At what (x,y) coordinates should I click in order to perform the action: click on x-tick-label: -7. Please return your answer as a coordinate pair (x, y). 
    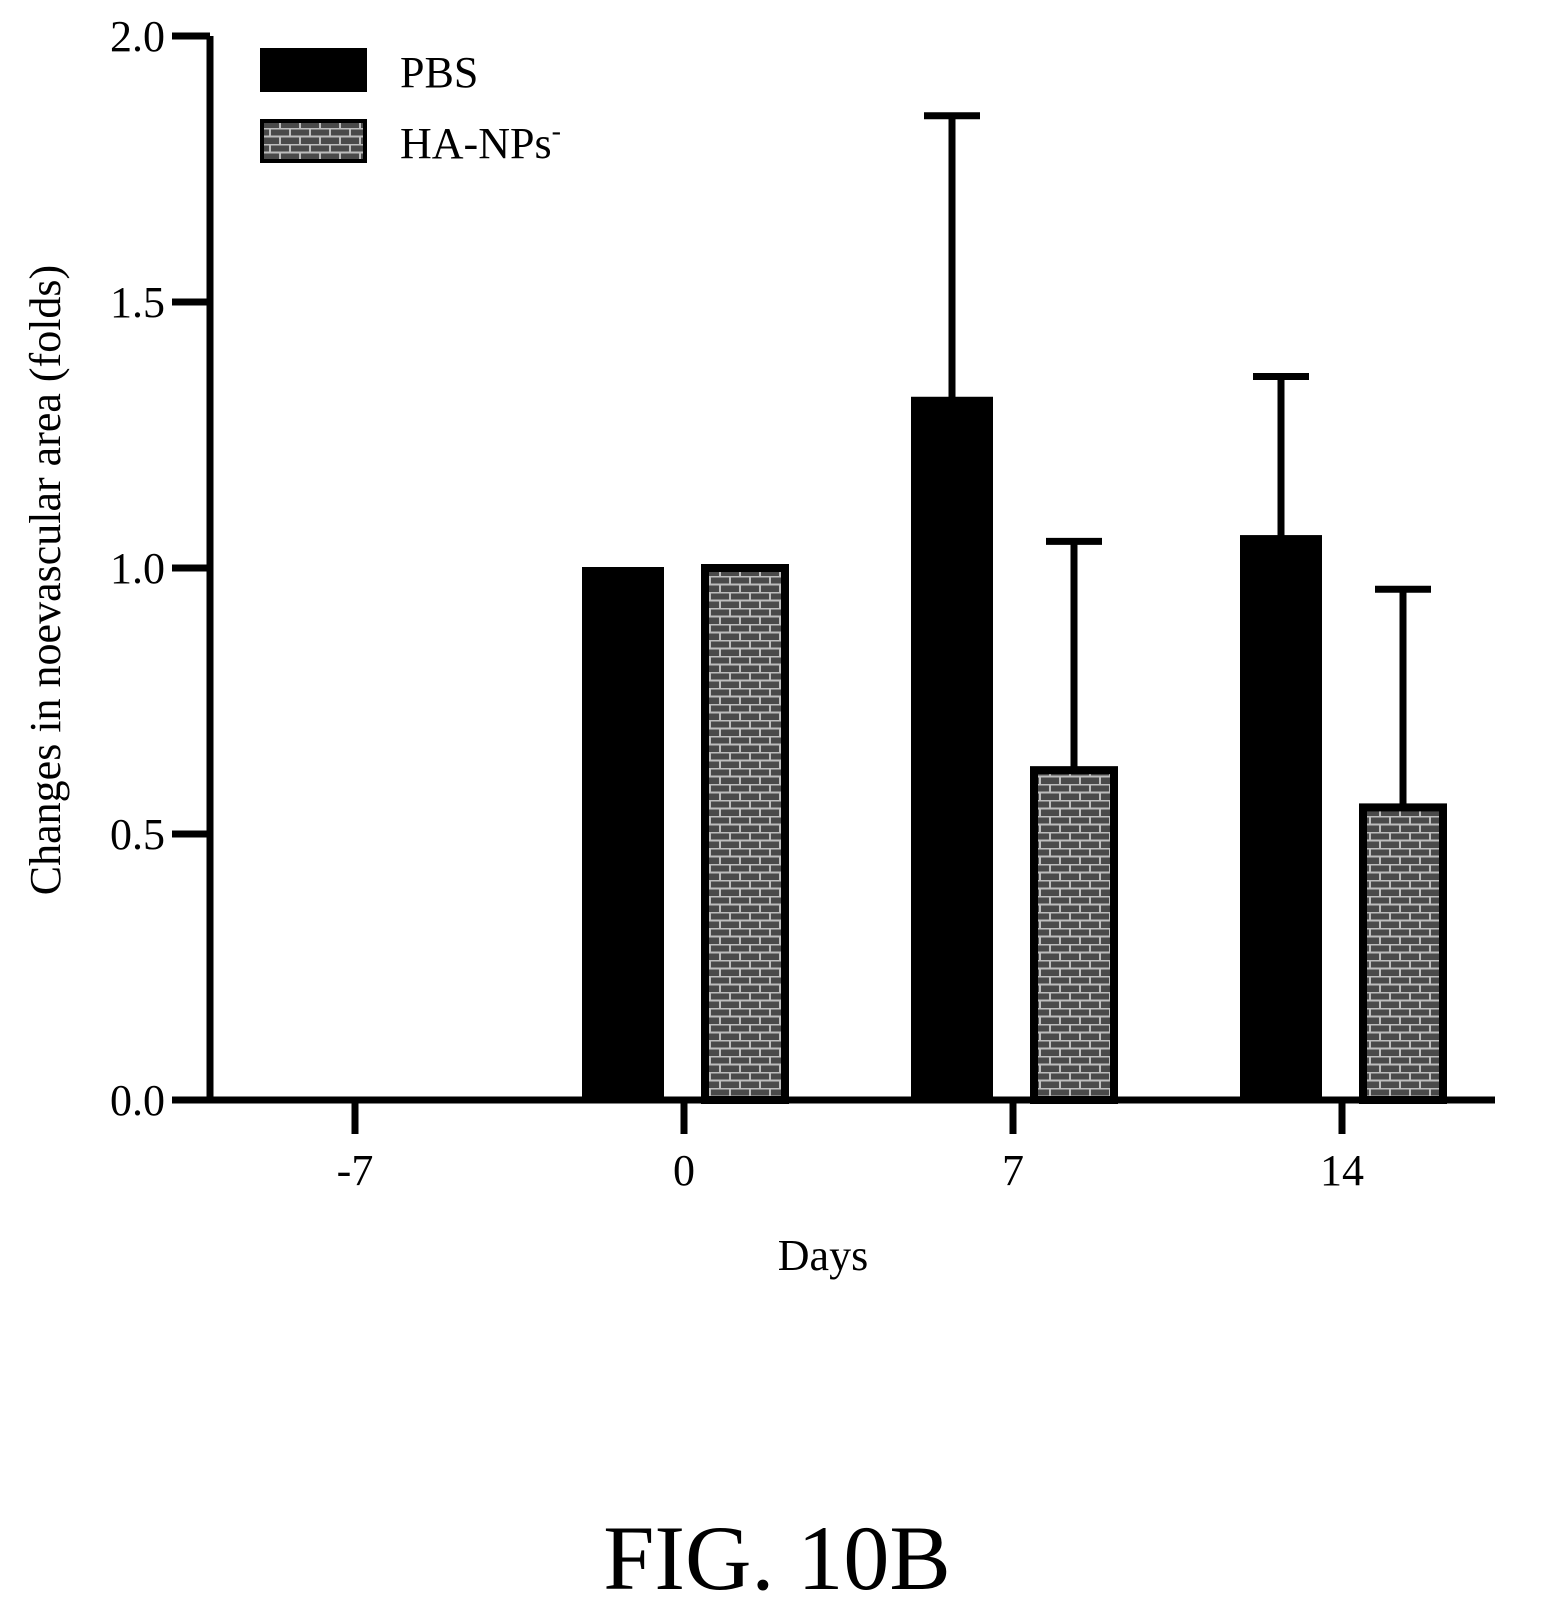
    Looking at the image, I should click on (355, 1170).